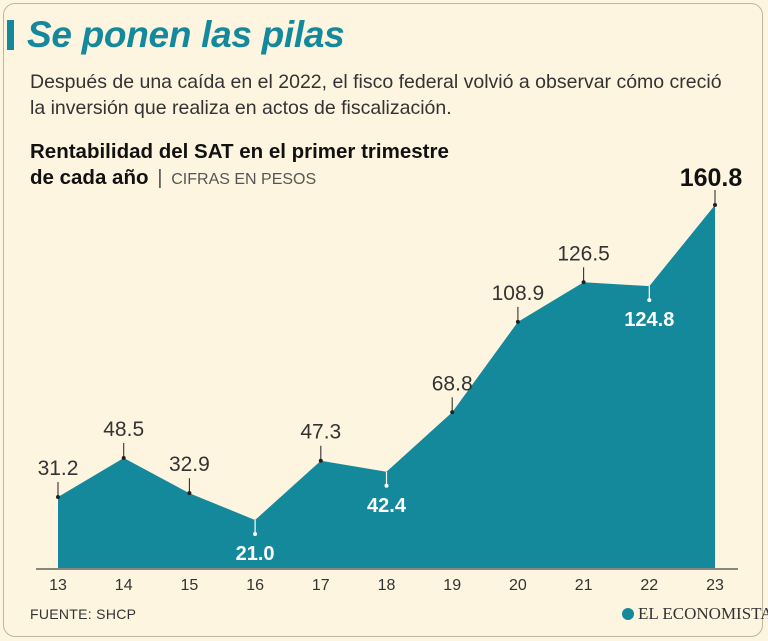 Image resolution: width=768 pixels, height=641 pixels. I want to click on title-accent-bar, so click(10, 35).